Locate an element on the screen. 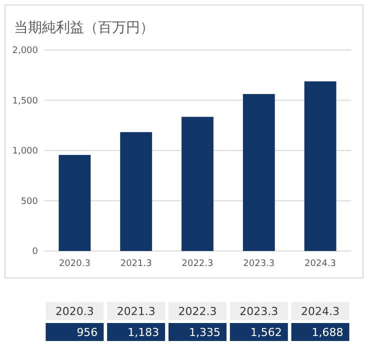  y-tick-label: 1,000 is located at coordinates (25, 151).